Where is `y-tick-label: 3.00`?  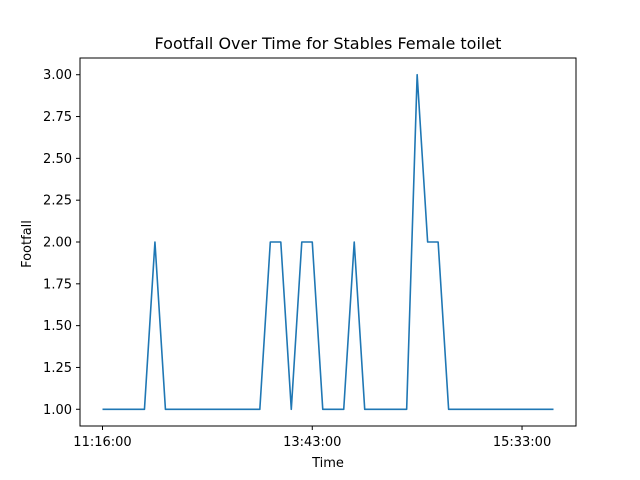
y-tick-label: 3.00 is located at coordinates (57, 75).